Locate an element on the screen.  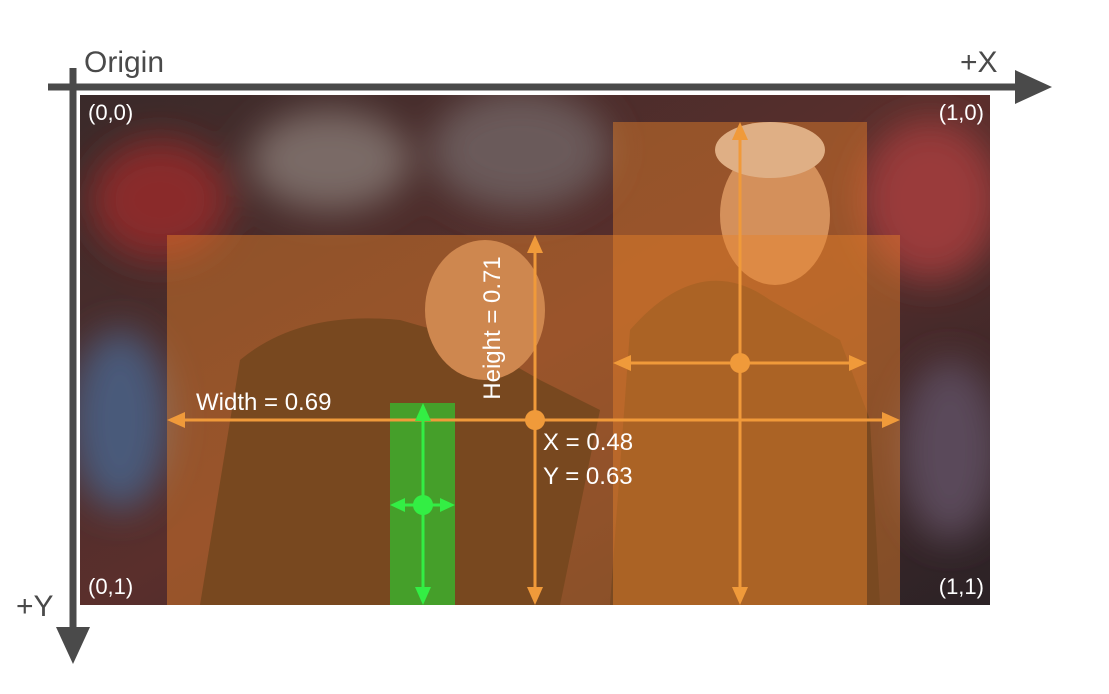
y-axis-label: +Y is located at coordinates (35, 606).